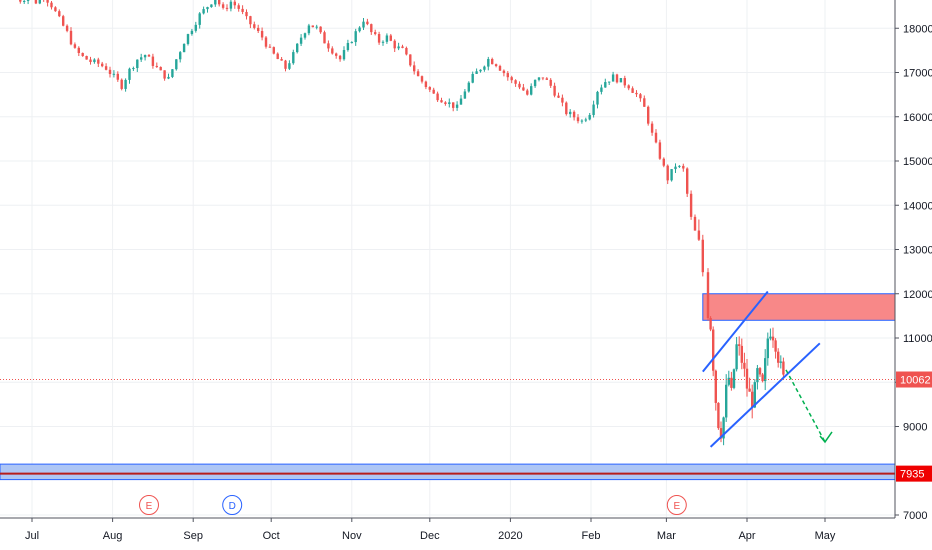 The height and width of the screenshot is (550, 932). I want to click on x-tick-label: Nov, so click(352, 536).